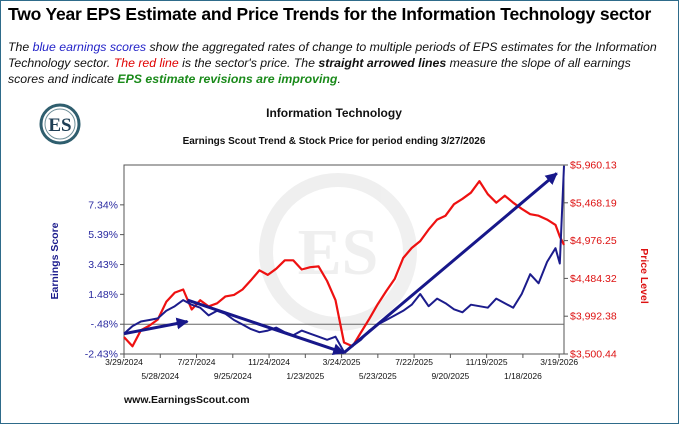 The height and width of the screenshot is (426, 681). I want to click on x-tick-label-upper: 11/19/2025, so click(487, 362).